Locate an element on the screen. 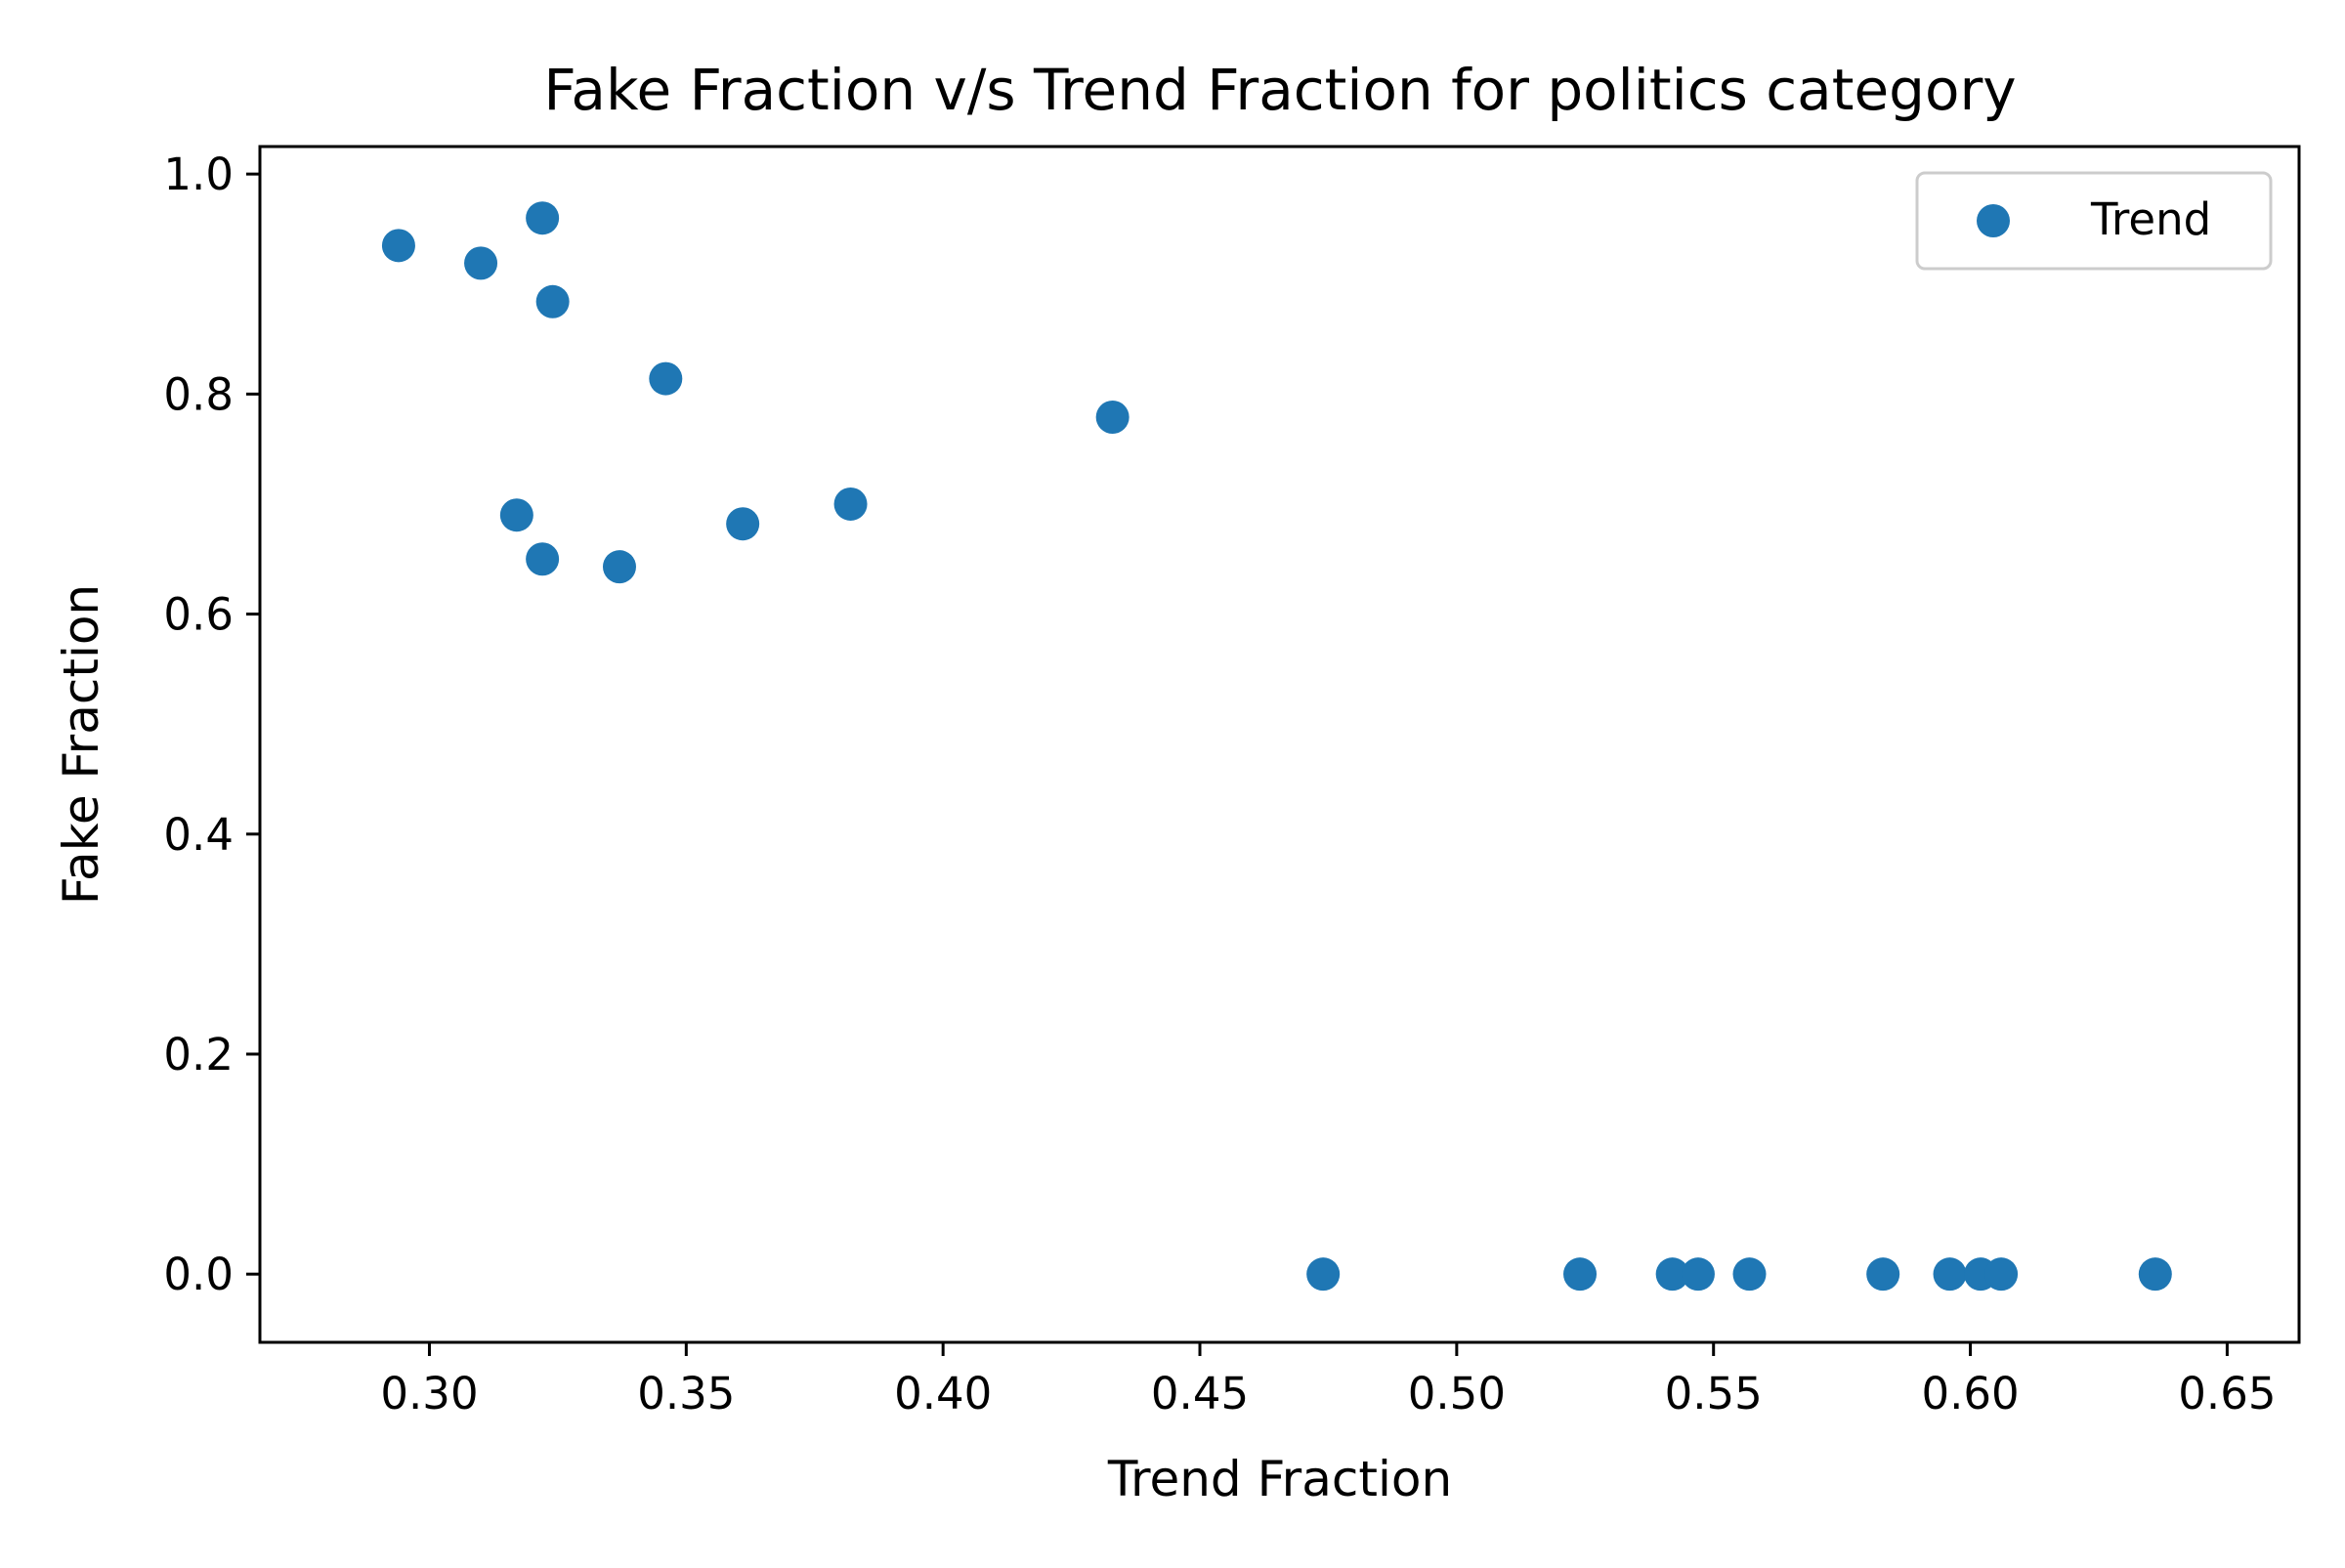 This screenshot has height=1568, width=2345. legend-box is located at coordinates (2094, 221).